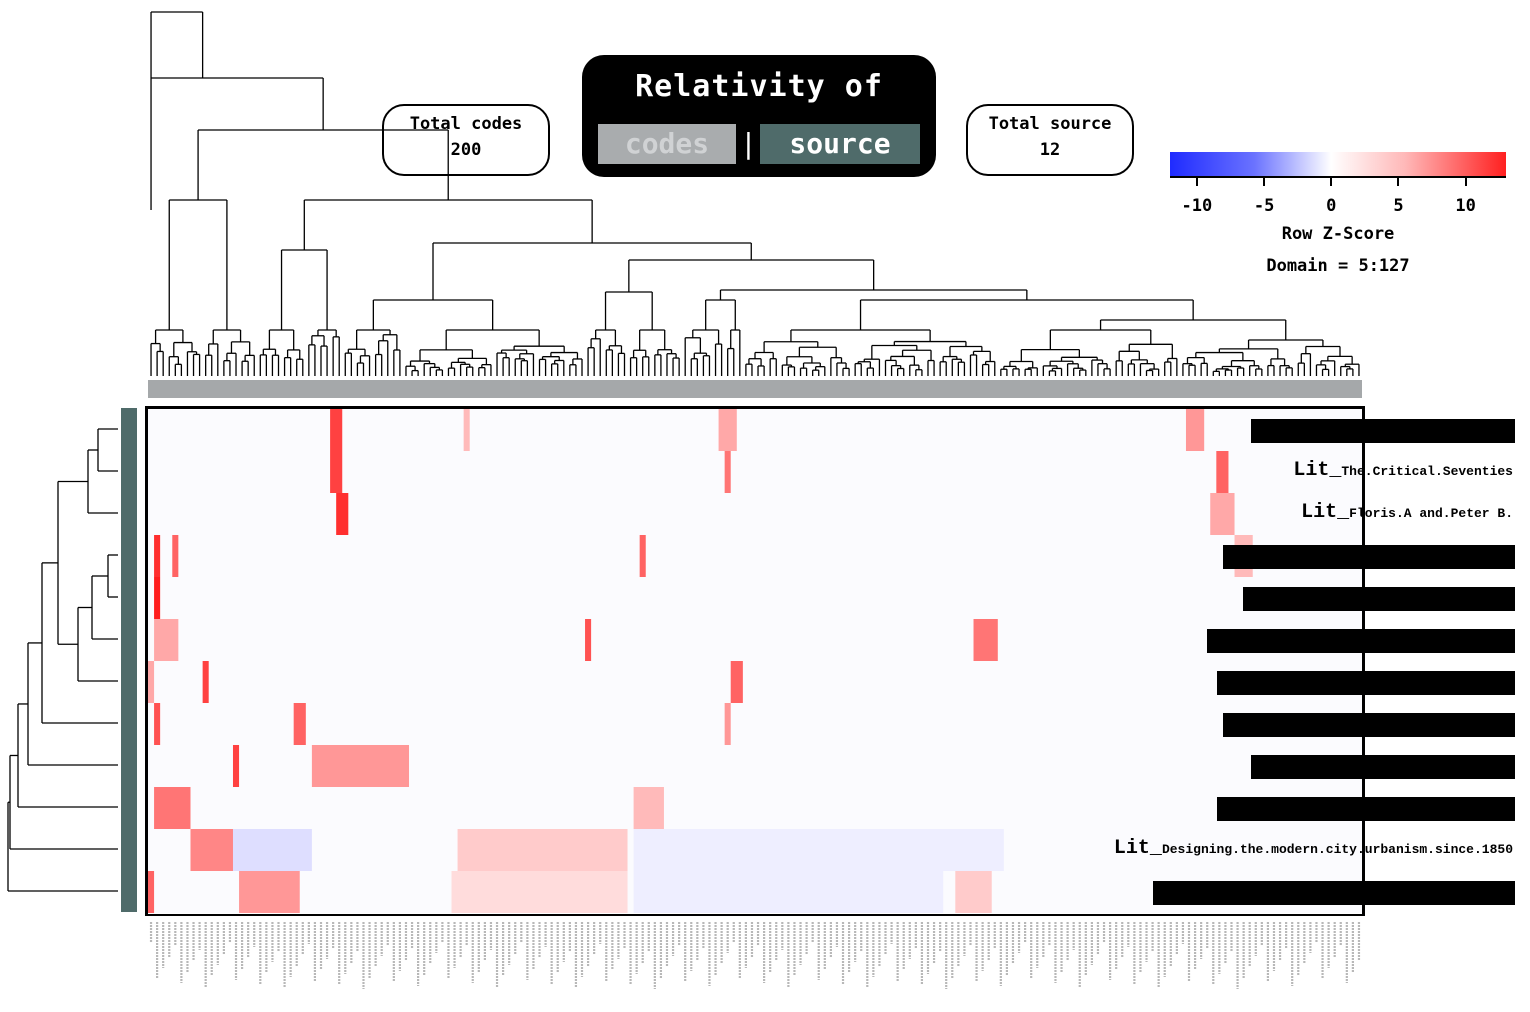  What do you see at coordinates (1264, 206) in the screenshot?
I see `colorbar-tick-label: -5` at bounding box center [1264, 206].